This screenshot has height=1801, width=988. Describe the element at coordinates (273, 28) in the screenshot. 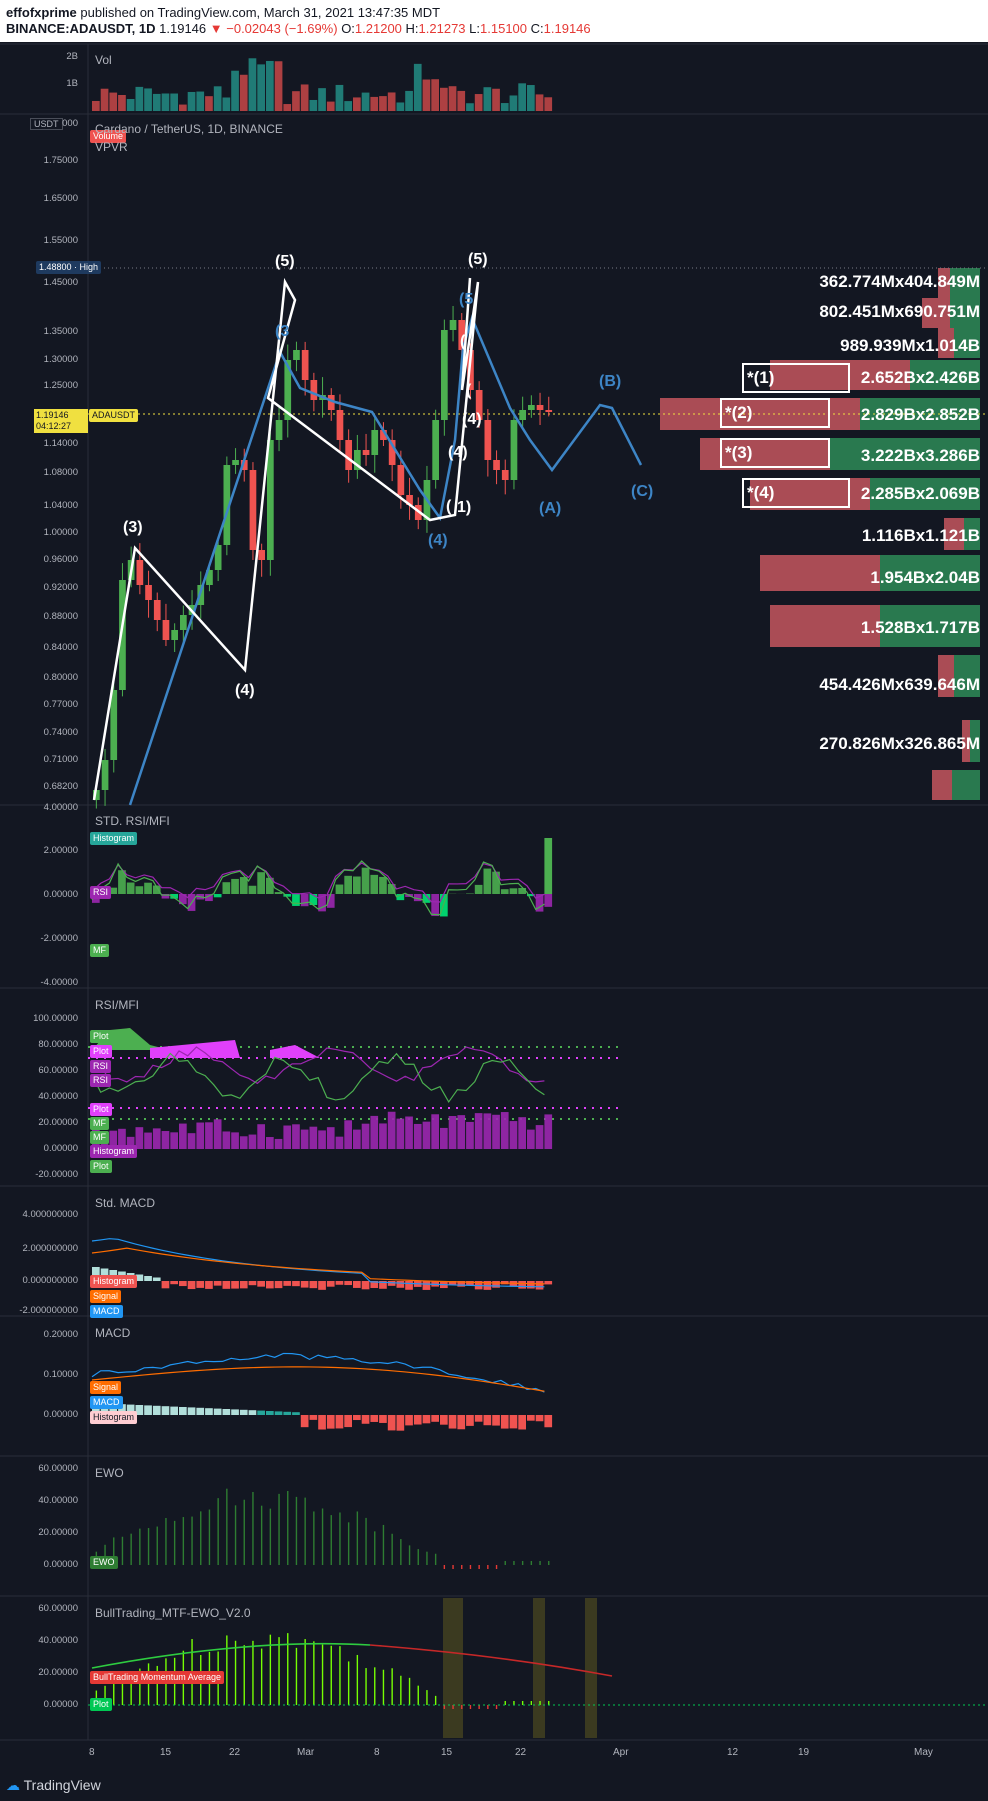

I see `price-change: ▼ −0.02043 (−1.69%)` at that location.